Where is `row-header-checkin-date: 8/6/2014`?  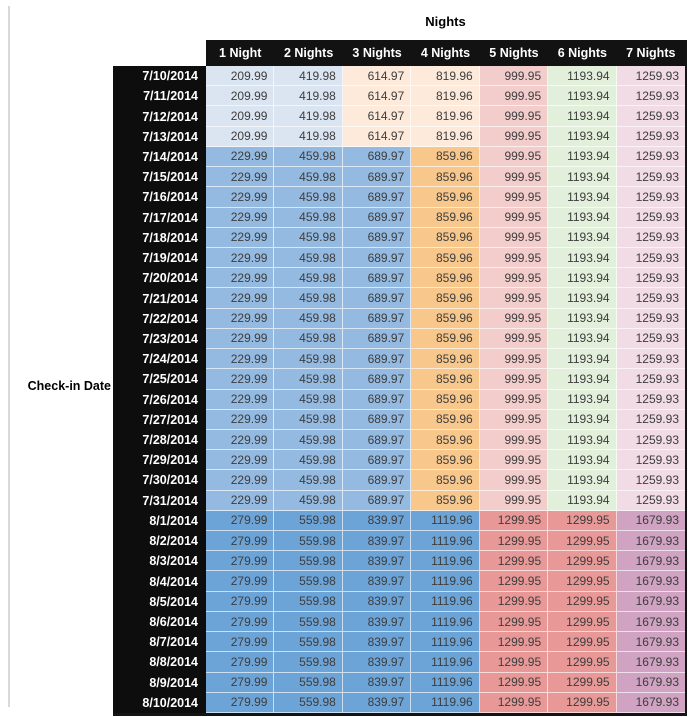 row-header-checkin-date: 8/6/2014 is located at coordinates (159, 622).